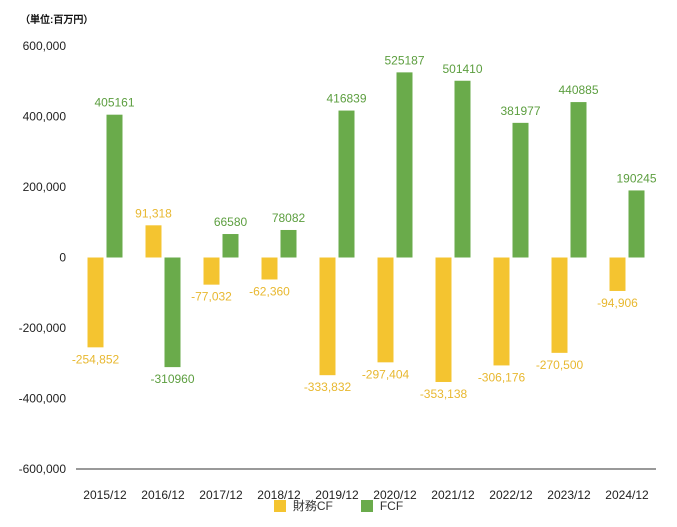 This screenshot has width=677, height=527. I want to click on data-label-cf: -94,906, so click(617, 303).